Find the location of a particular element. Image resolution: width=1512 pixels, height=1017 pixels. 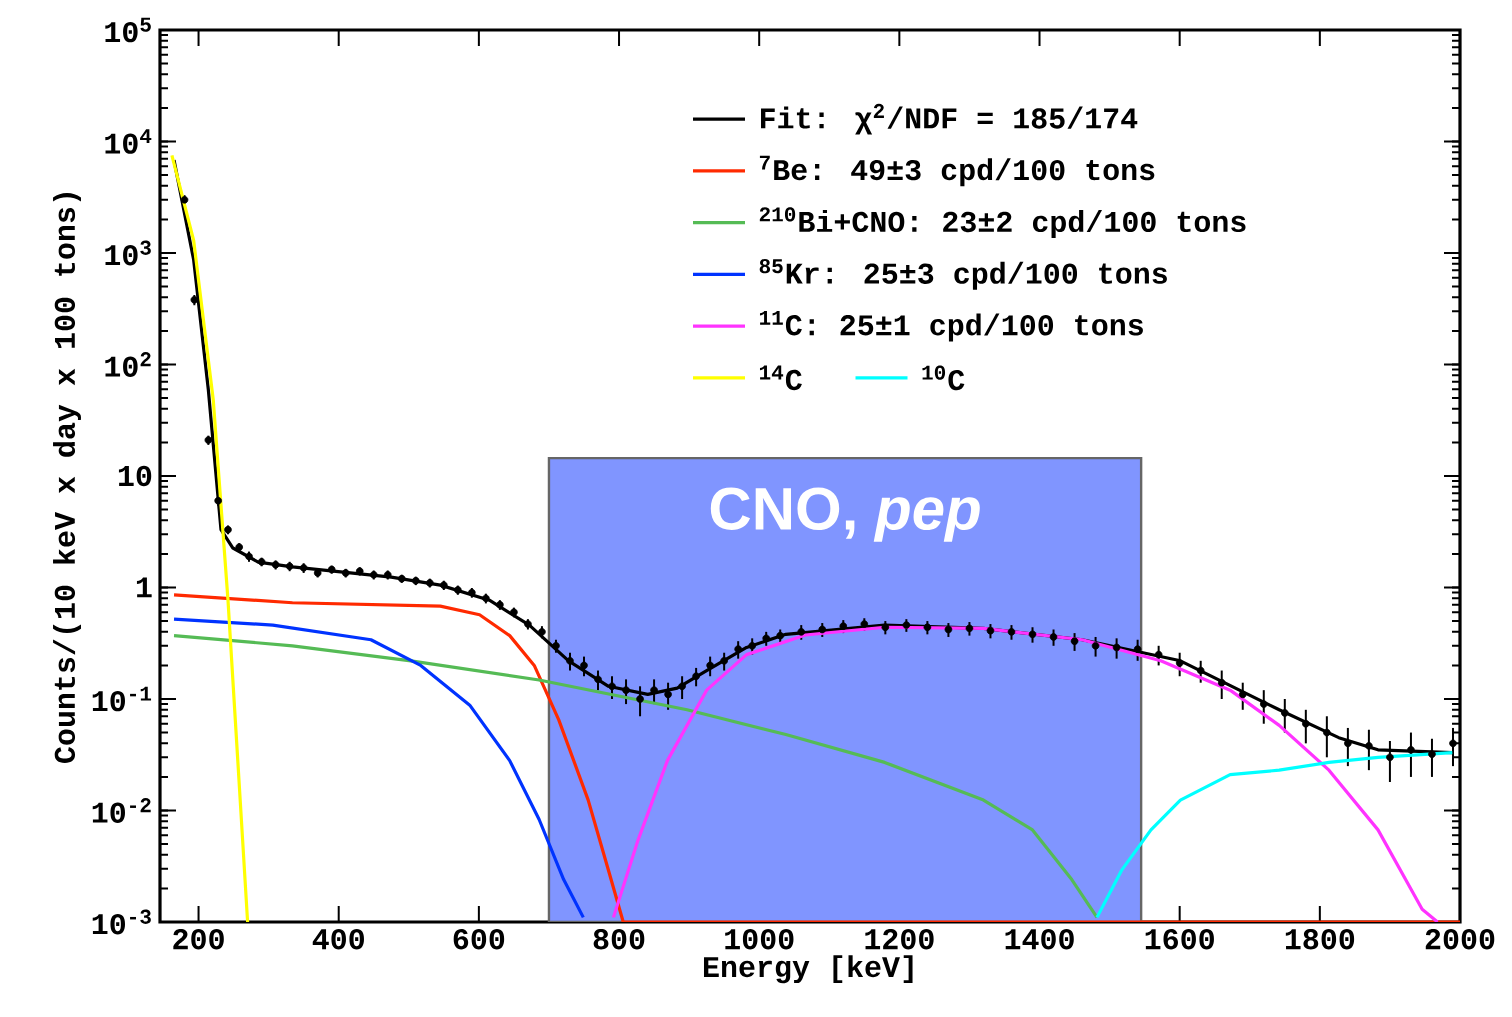

legend-label: Fit: χ$^{2}$/NDF = 185/174 is located at coordinates (949, 119).